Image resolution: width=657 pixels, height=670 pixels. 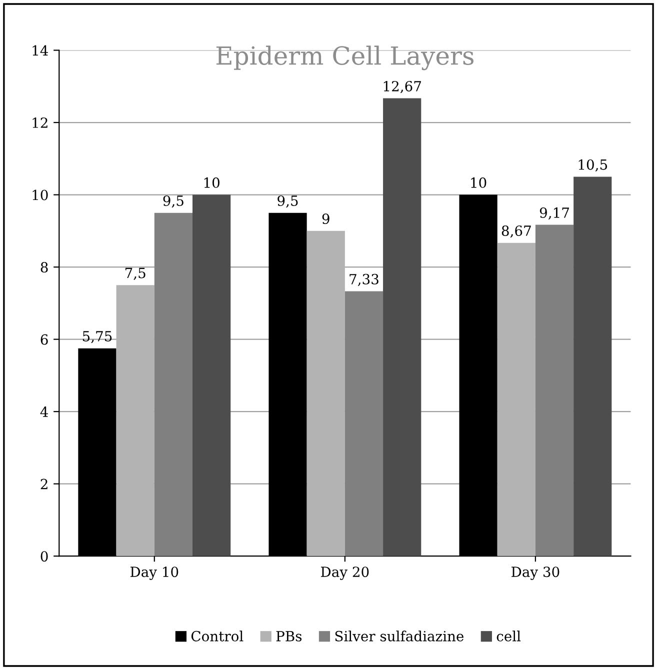 What do you see at coordinates (154, 573) in the screenshot?
I see `x-tick-label: Day 10` at bounding box center [154, 573].